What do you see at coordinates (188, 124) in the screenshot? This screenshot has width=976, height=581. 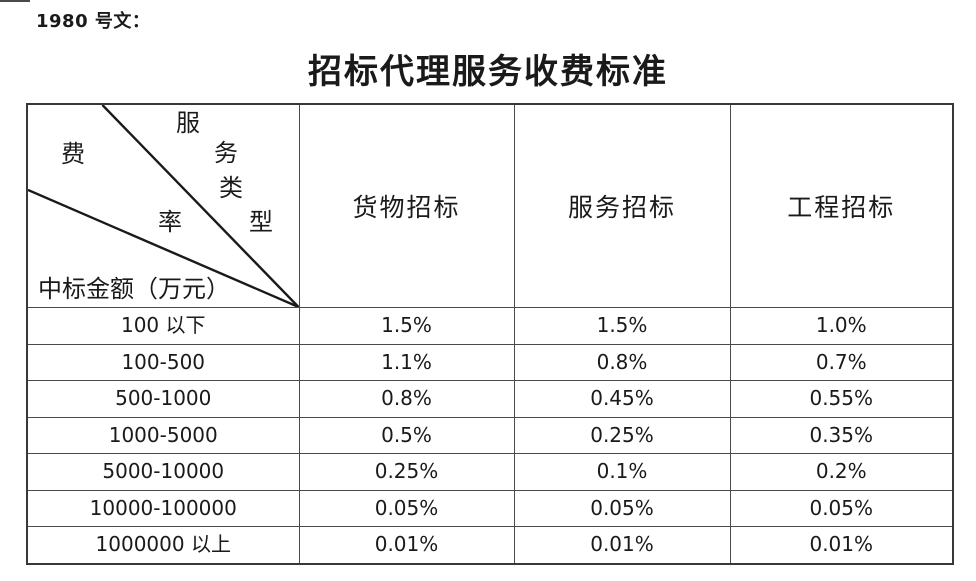 I see `corner-service-type-char-1: 服` at bounding box center [188, 124].